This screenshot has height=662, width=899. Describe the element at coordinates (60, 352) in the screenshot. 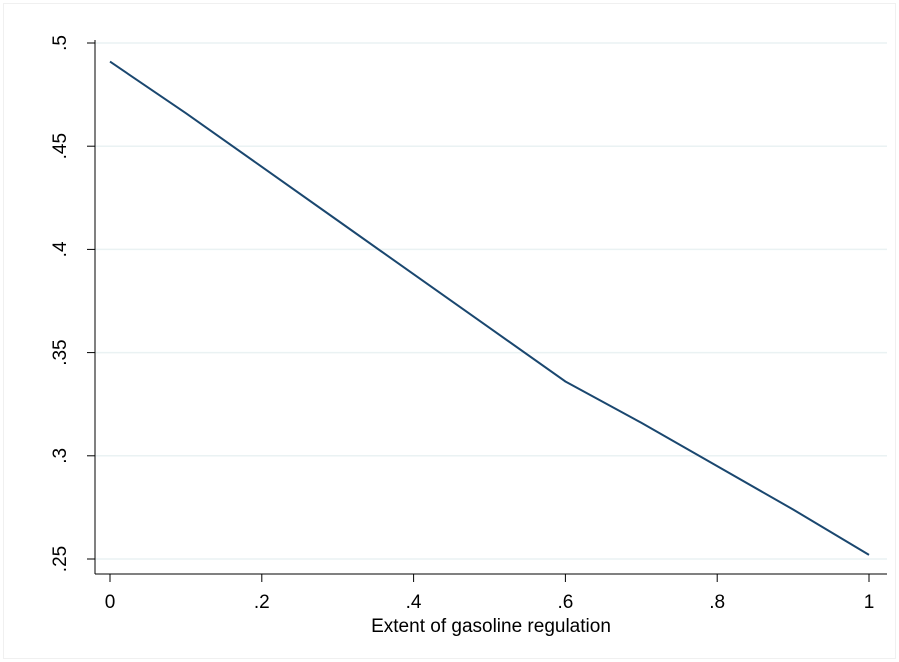

I see `y-tick-label: .35` at that location.